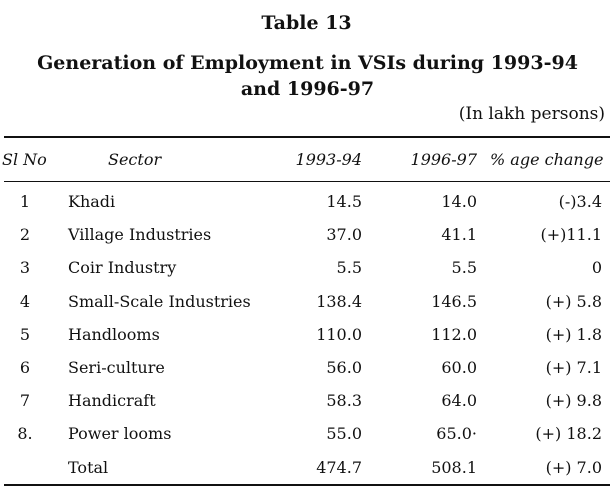 This screenshot has height=493, width=613. I want to click on row-sl-no: 3, so click(25, 268).